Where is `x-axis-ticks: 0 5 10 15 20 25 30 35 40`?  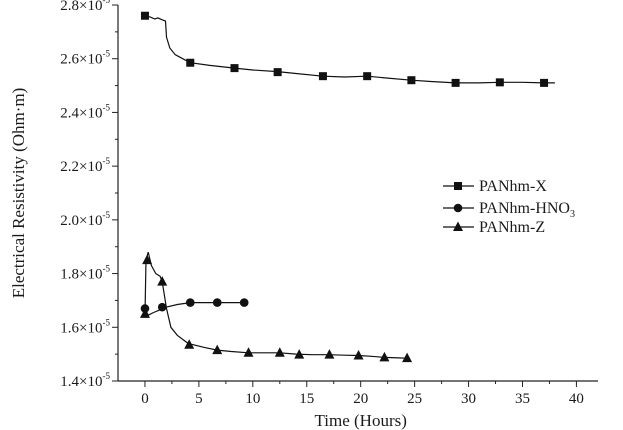 x-axis-ticks: 0 5 10 15 20 25 30 35 40 is located at coordinates (362, 394).